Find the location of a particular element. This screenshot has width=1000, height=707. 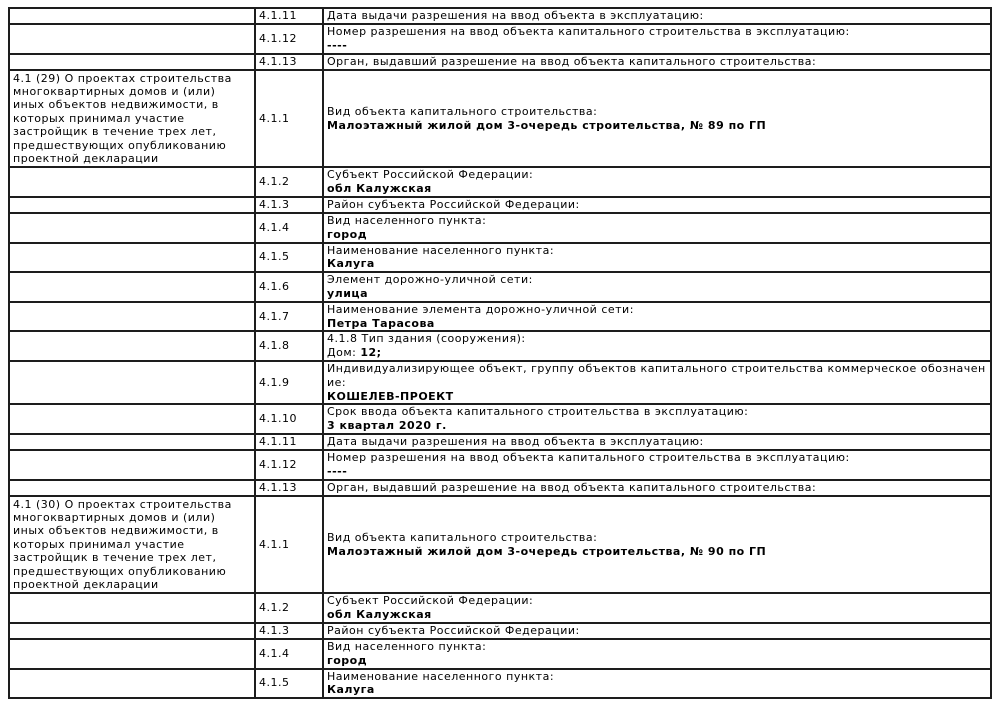

field-value: 3 квартал 2020 г. is located at coordinates (657, 426).